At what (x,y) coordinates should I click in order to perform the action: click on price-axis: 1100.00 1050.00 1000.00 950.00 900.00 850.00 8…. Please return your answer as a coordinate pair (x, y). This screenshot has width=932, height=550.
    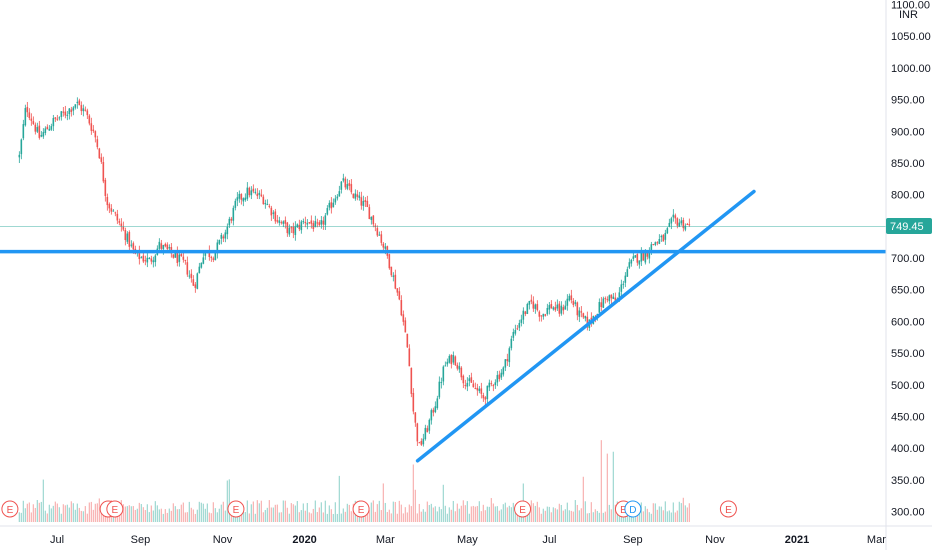
    Looking at the image, I should click on (908, 275).